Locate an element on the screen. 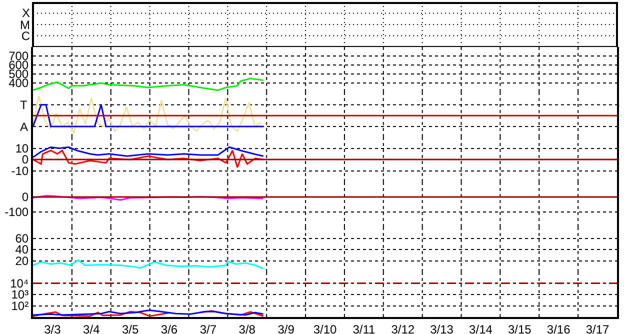  ref-line-label: T is located at coordinates (24, 105).